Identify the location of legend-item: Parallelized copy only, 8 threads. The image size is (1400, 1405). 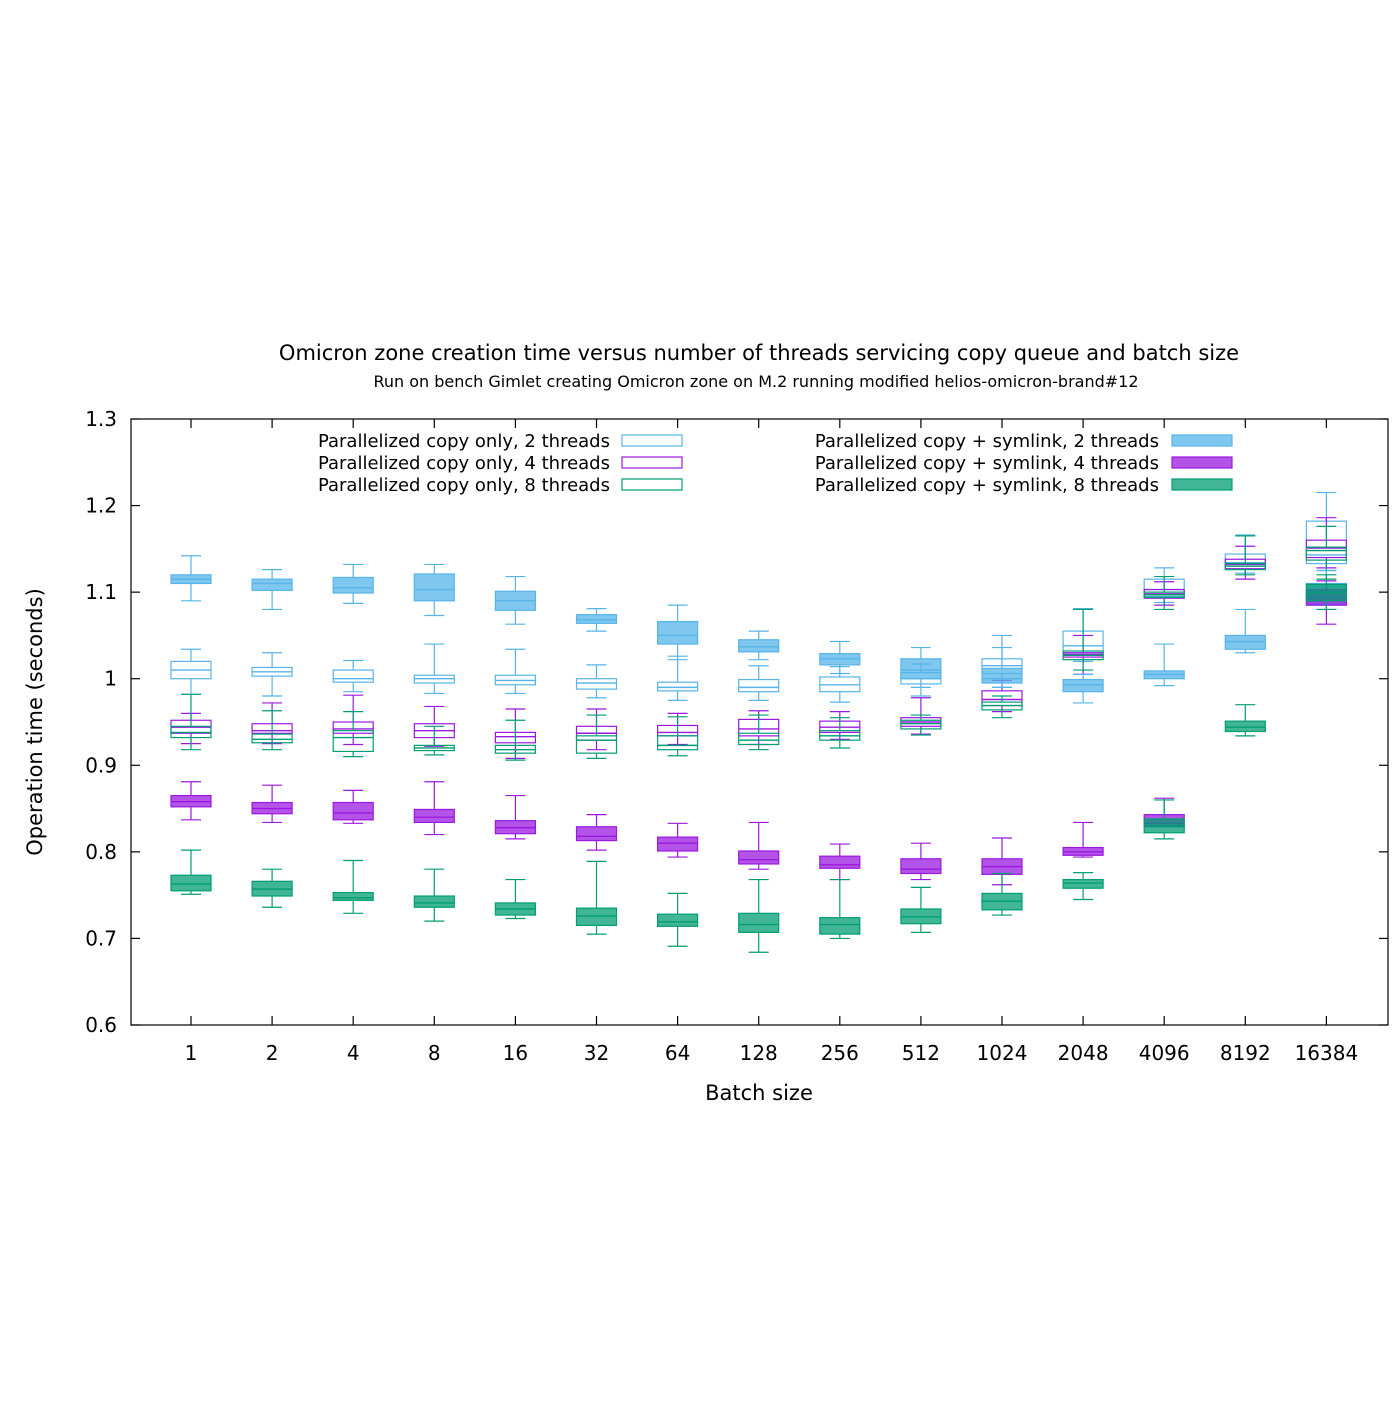
(500, 485).